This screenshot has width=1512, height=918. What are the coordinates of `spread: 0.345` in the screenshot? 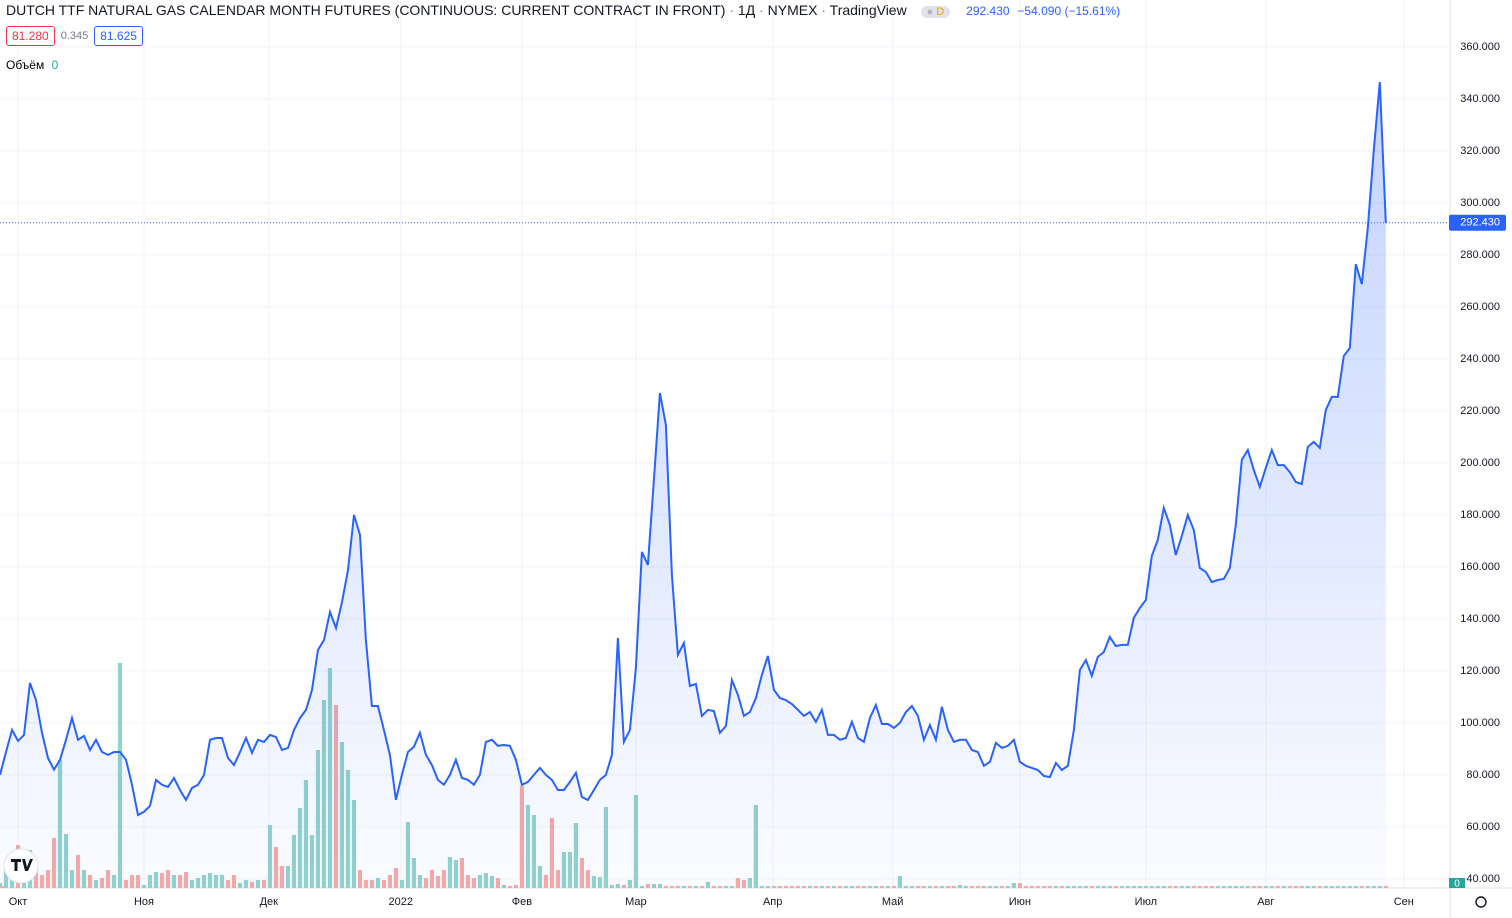 It's located at (74, 36).